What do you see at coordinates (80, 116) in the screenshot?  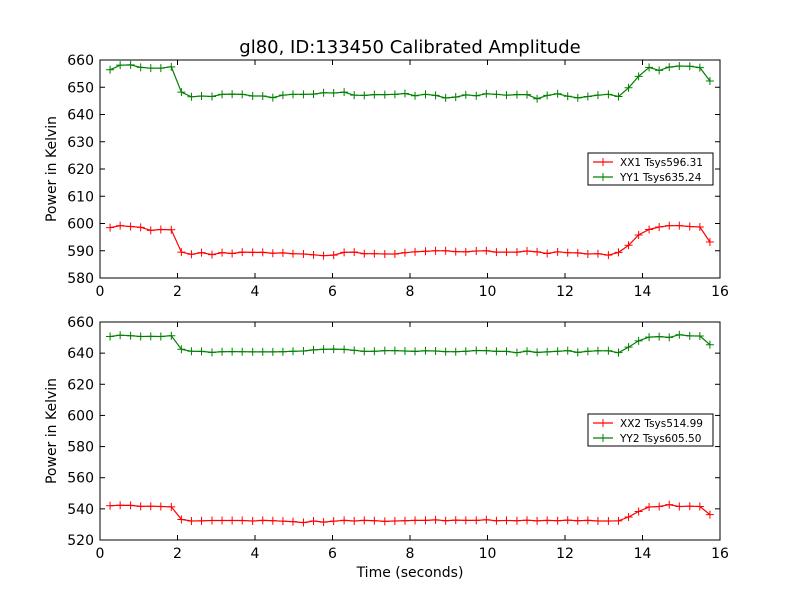 I see `y-tick-label: 640` at bounding box center [80, 116].